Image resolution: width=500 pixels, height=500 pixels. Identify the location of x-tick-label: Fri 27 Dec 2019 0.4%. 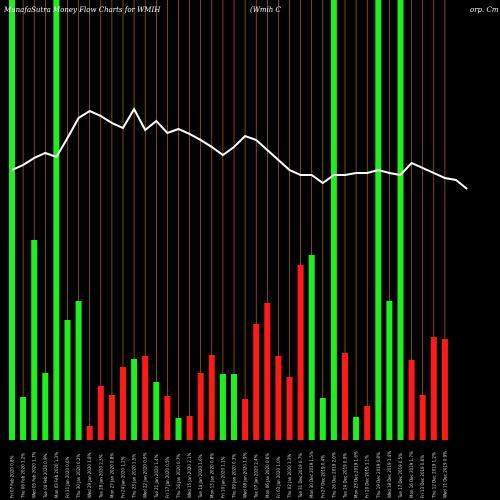
(322, 476).